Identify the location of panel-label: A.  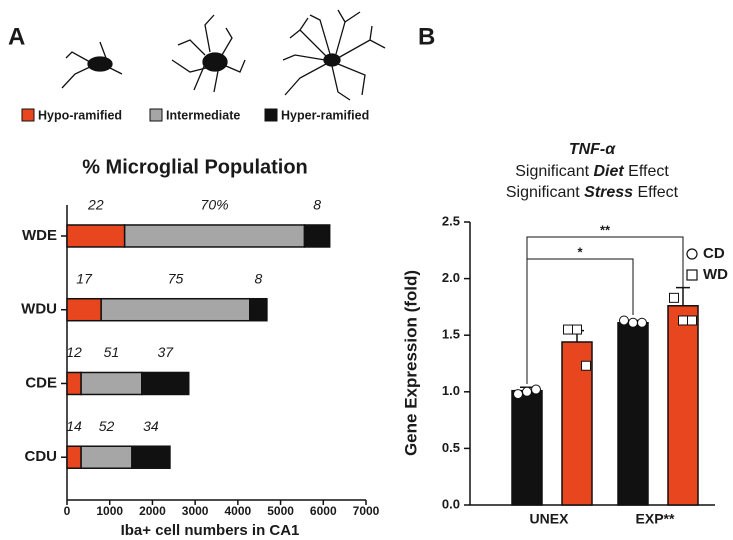
(16, 36).